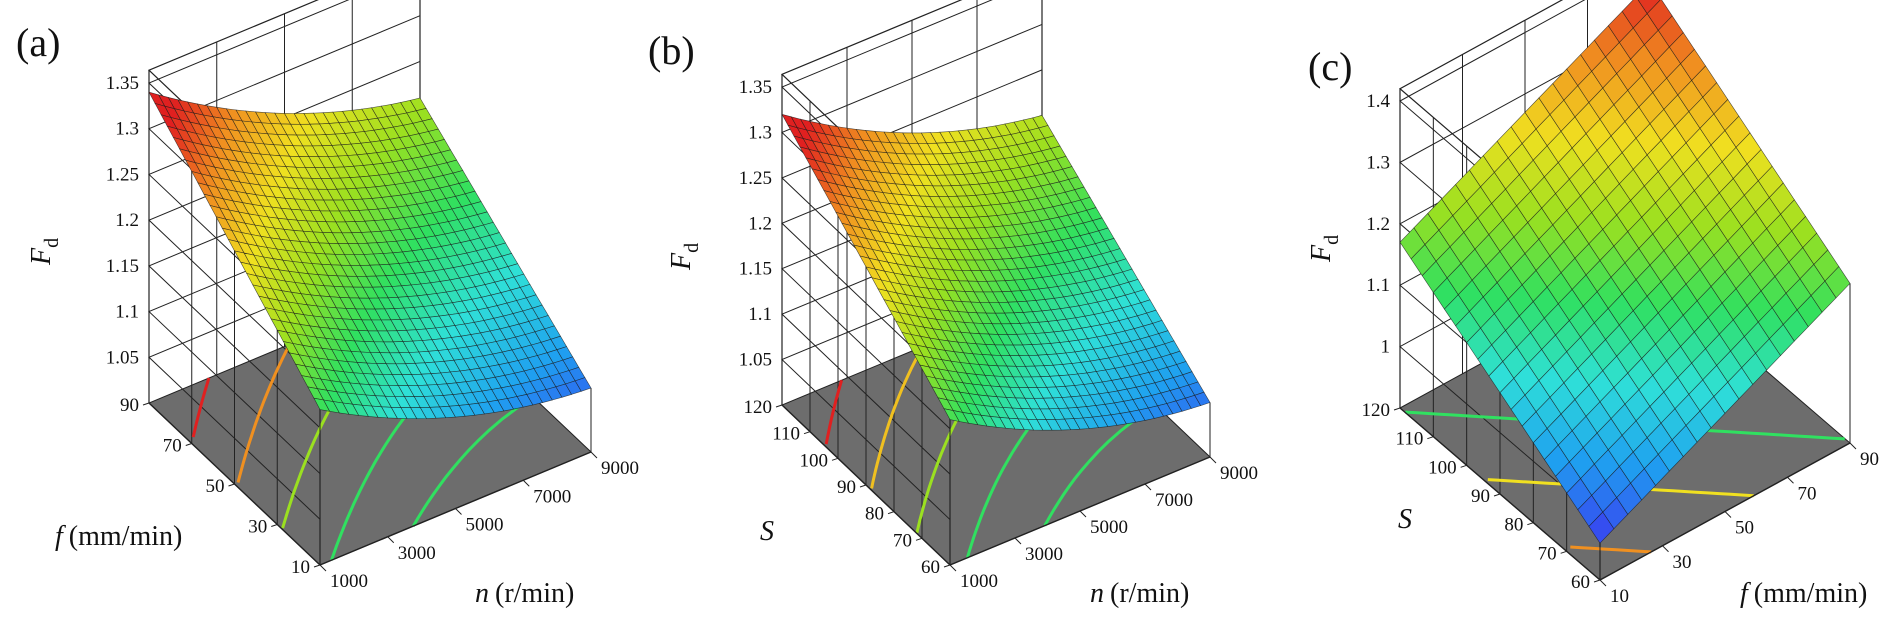 This screenshot has width=1892, height=625. What do you see at coordinates (755, 269) in the screenshot?
I see `z-tick-label: 1.15` at bounding box center [755, 269].